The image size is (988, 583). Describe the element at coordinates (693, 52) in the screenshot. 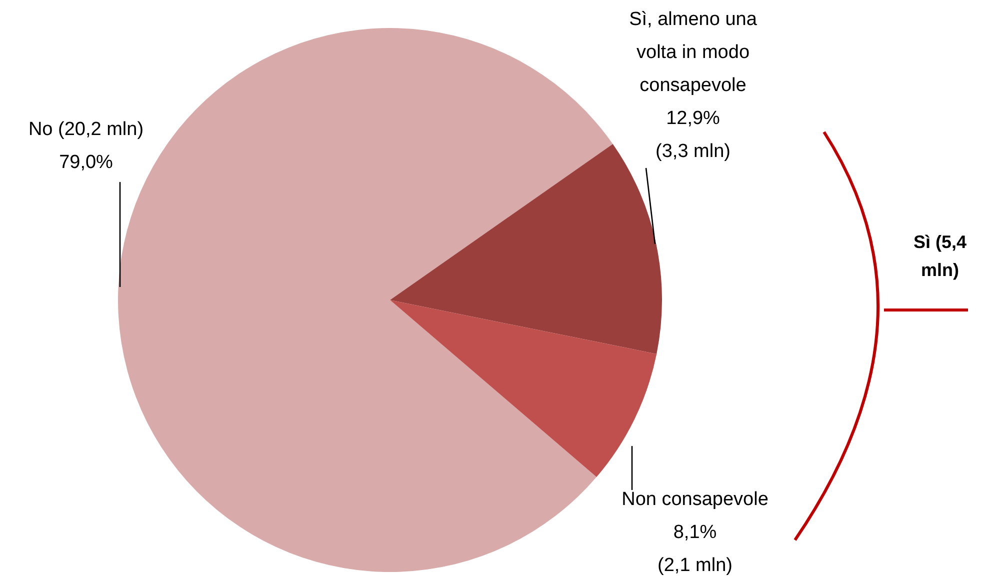

I see `slice-label: Sì, almeno una volta in modo consapevole` at that location.